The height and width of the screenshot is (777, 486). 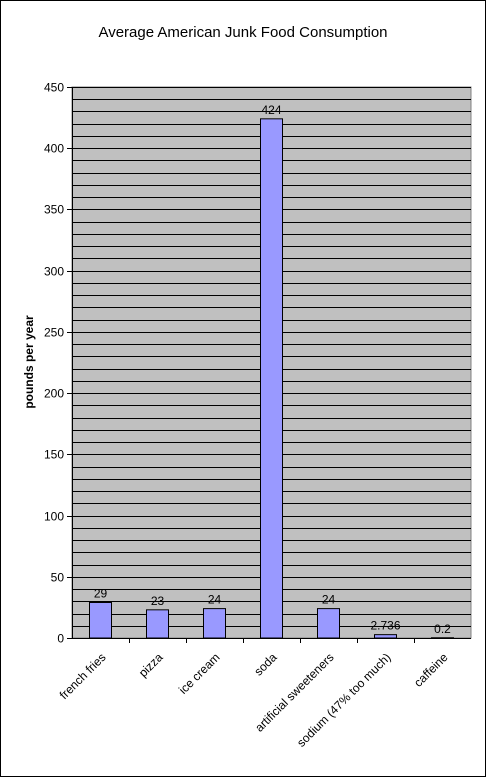 I want to click on y-tick-label: 200, so click(x=54, y=394).